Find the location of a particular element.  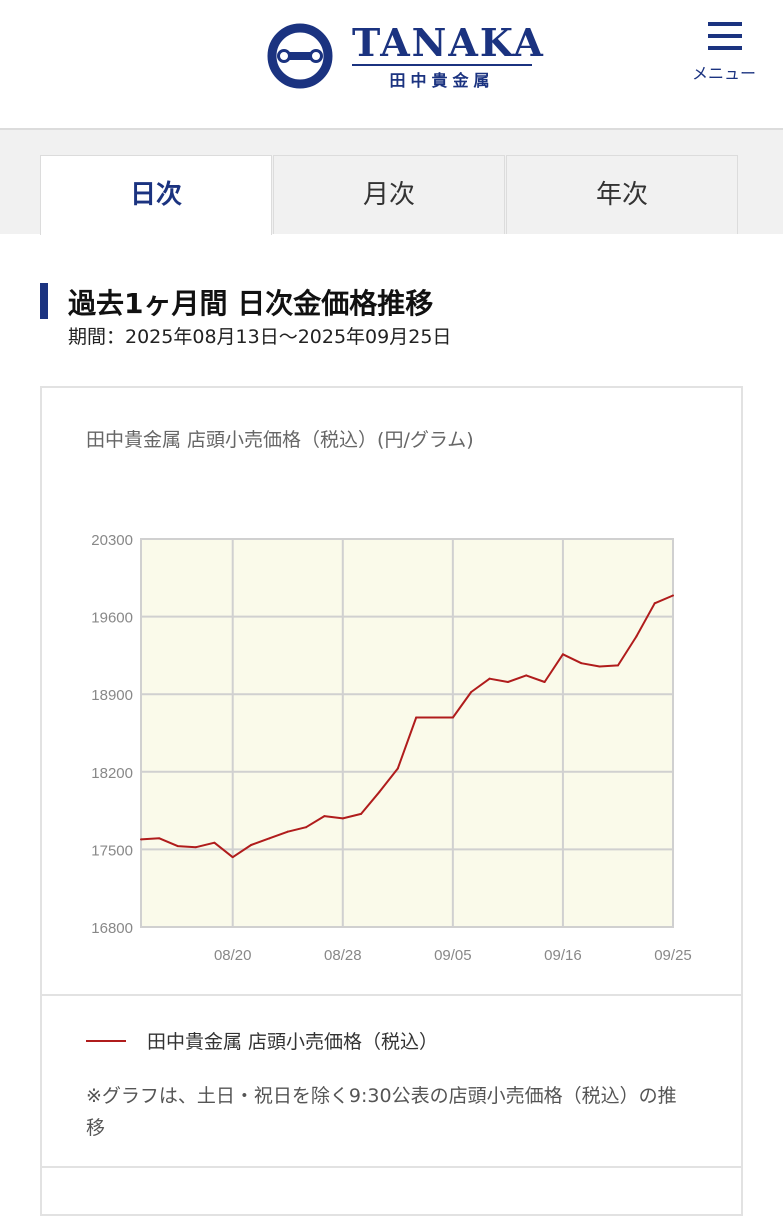

section-title: 過去1ヶ月間 日次金価格推移 is located at coordinates (251, 303).